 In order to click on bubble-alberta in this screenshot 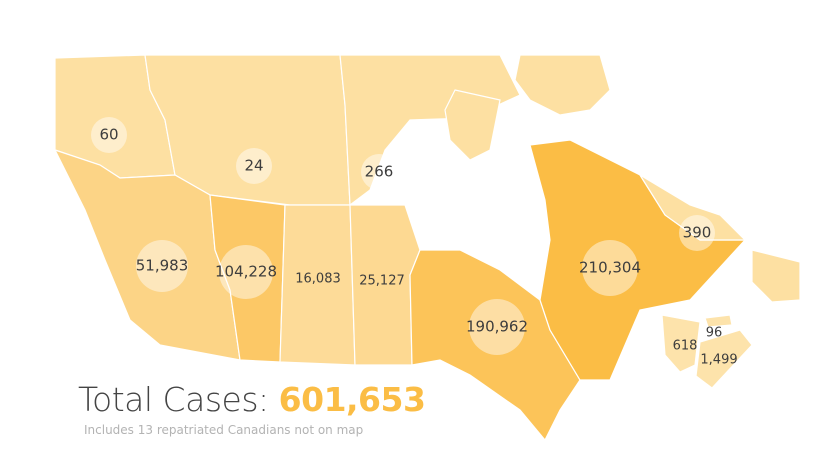, I will do `click(246, 272)`.